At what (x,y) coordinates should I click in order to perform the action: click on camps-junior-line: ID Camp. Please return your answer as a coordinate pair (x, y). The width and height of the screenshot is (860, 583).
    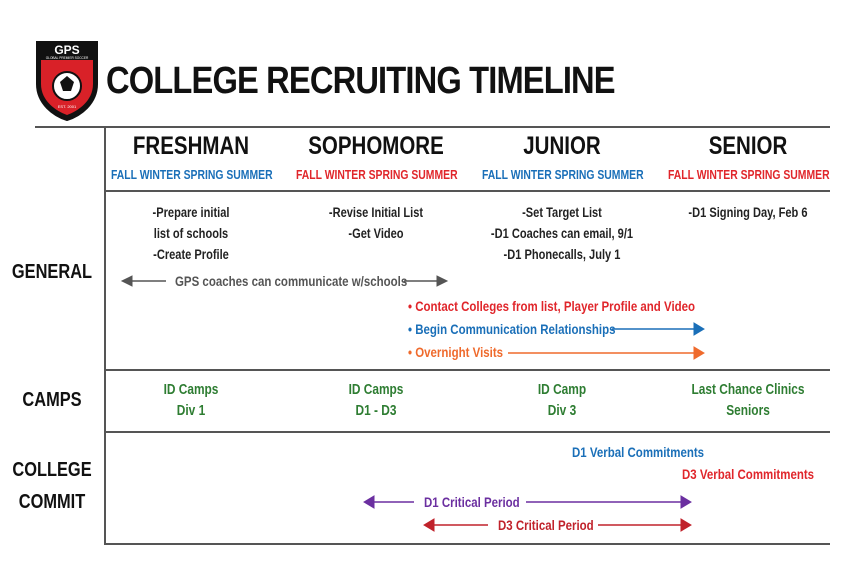
    Looking at the image, I should click on (562, 390).